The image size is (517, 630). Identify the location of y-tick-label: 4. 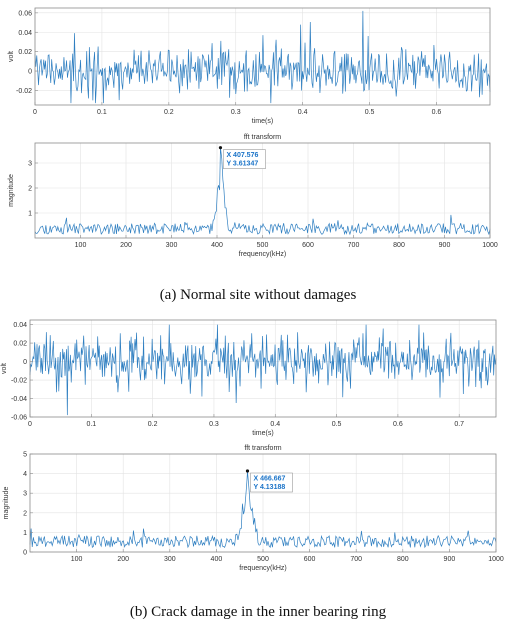
(25, 474).